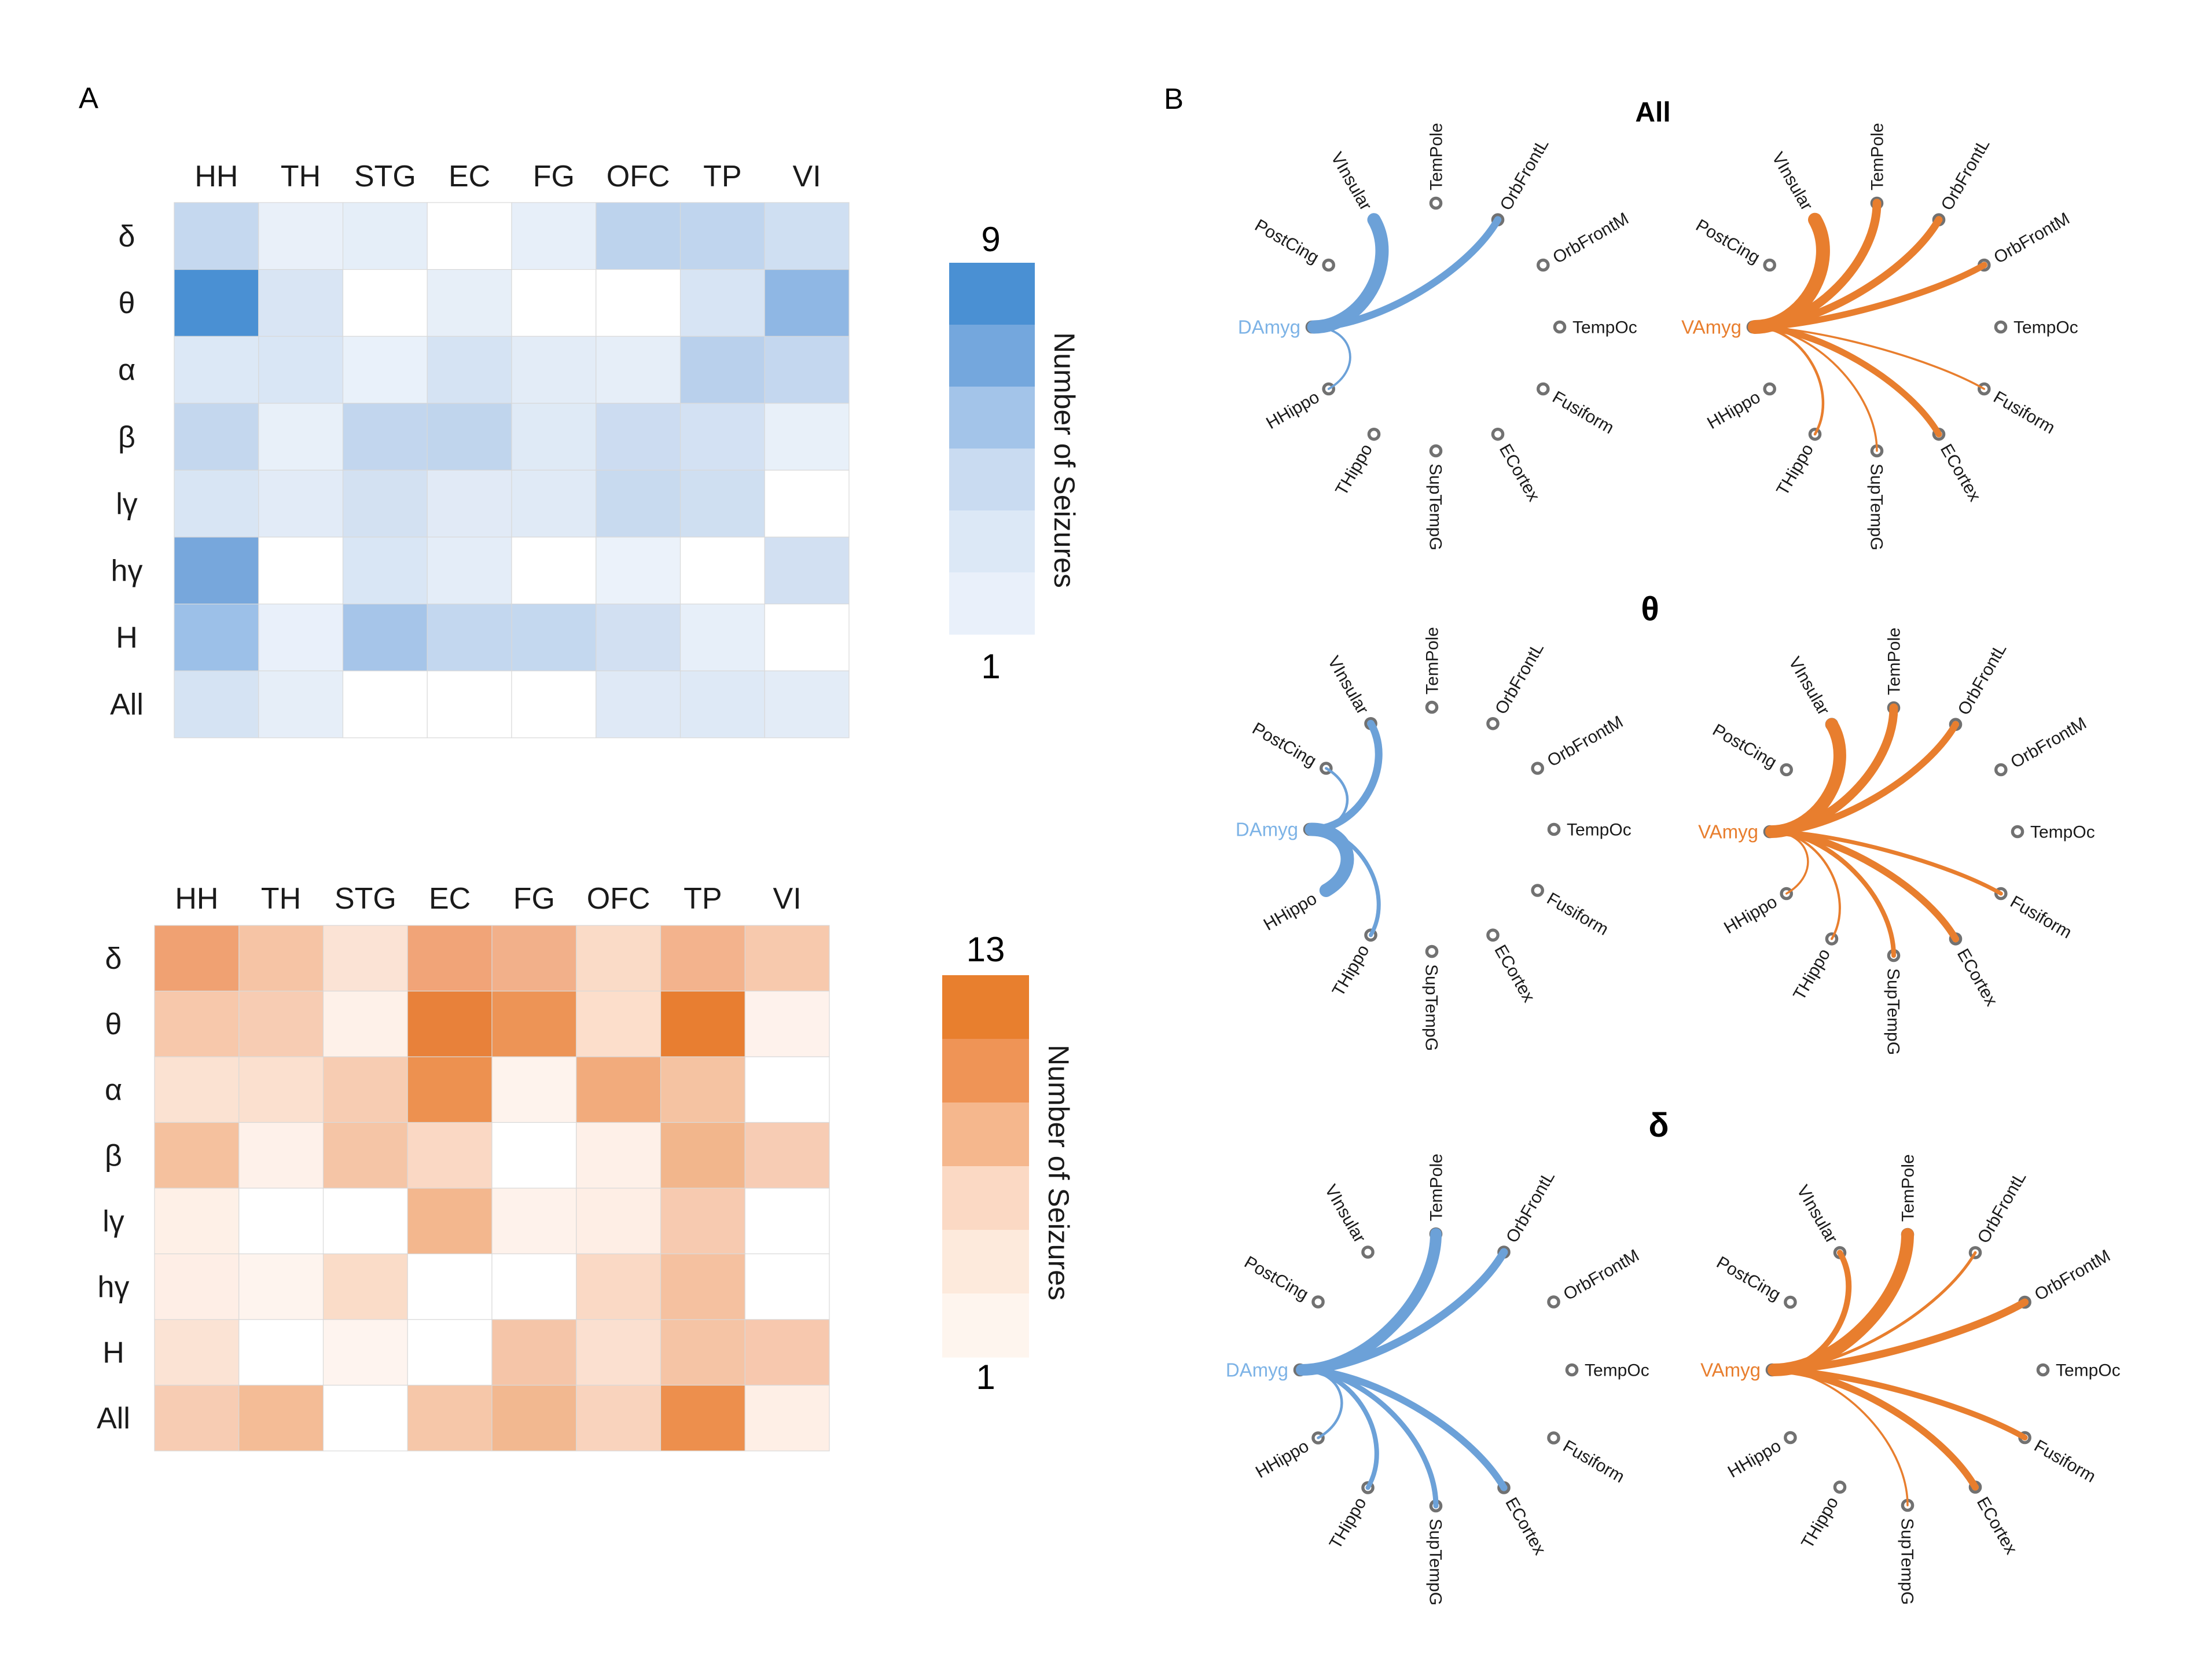 This screenshot has height=1672, width=2212. I want to click on svg-text: 9, so click(991, 239).